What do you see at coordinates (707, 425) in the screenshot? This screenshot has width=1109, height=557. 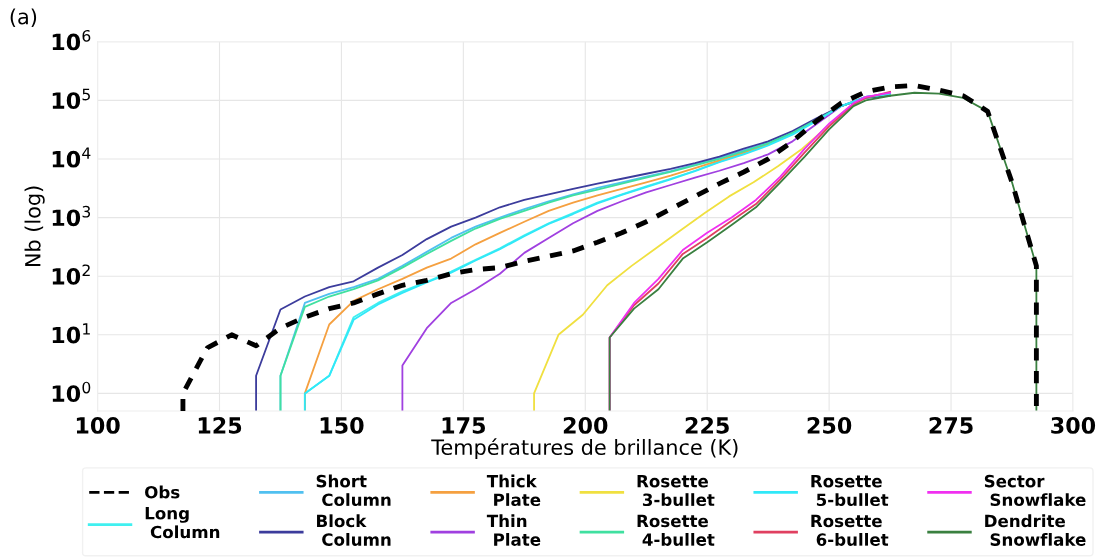 I see `x-tick-label: 225` at bounding box center [707, 425].